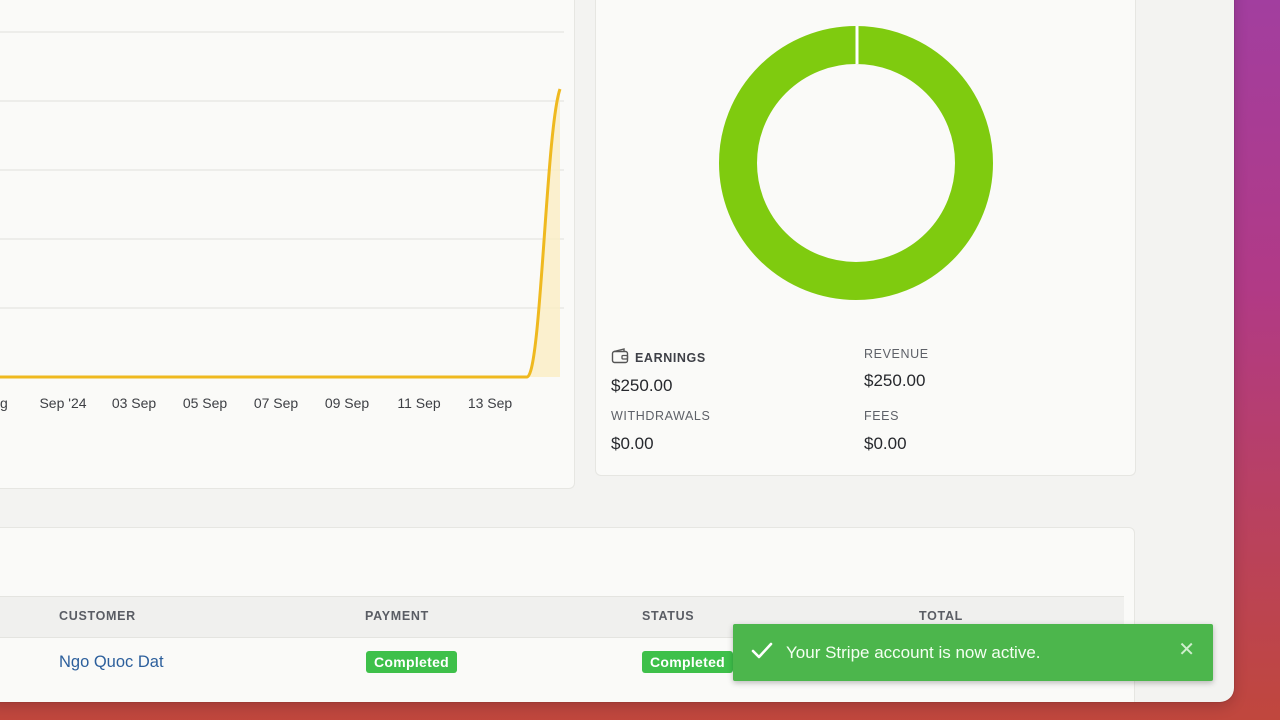 This screenshot has height=720, width=1280. What do you see at coordinates (885, 443) in the screenshot?
I see `fees-value: $0.00` at bounding box center [885, 443].